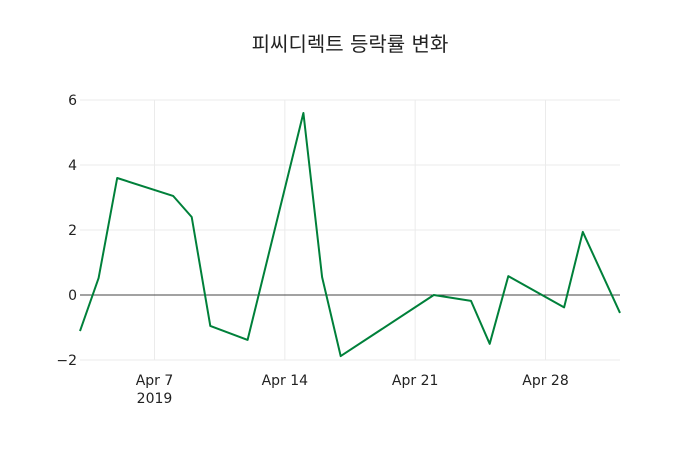  I want to click on x-tick-year-label: 2019, so click(155, 399).